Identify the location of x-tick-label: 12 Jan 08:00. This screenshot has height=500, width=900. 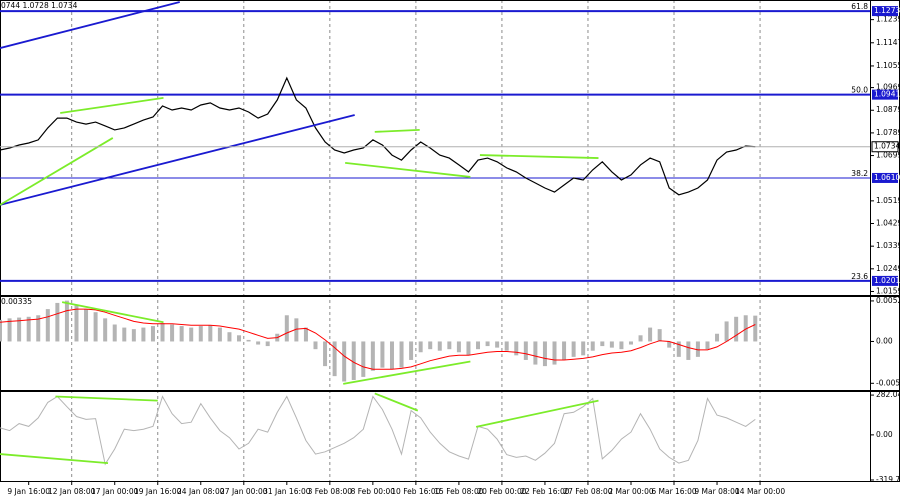
(72, 491).